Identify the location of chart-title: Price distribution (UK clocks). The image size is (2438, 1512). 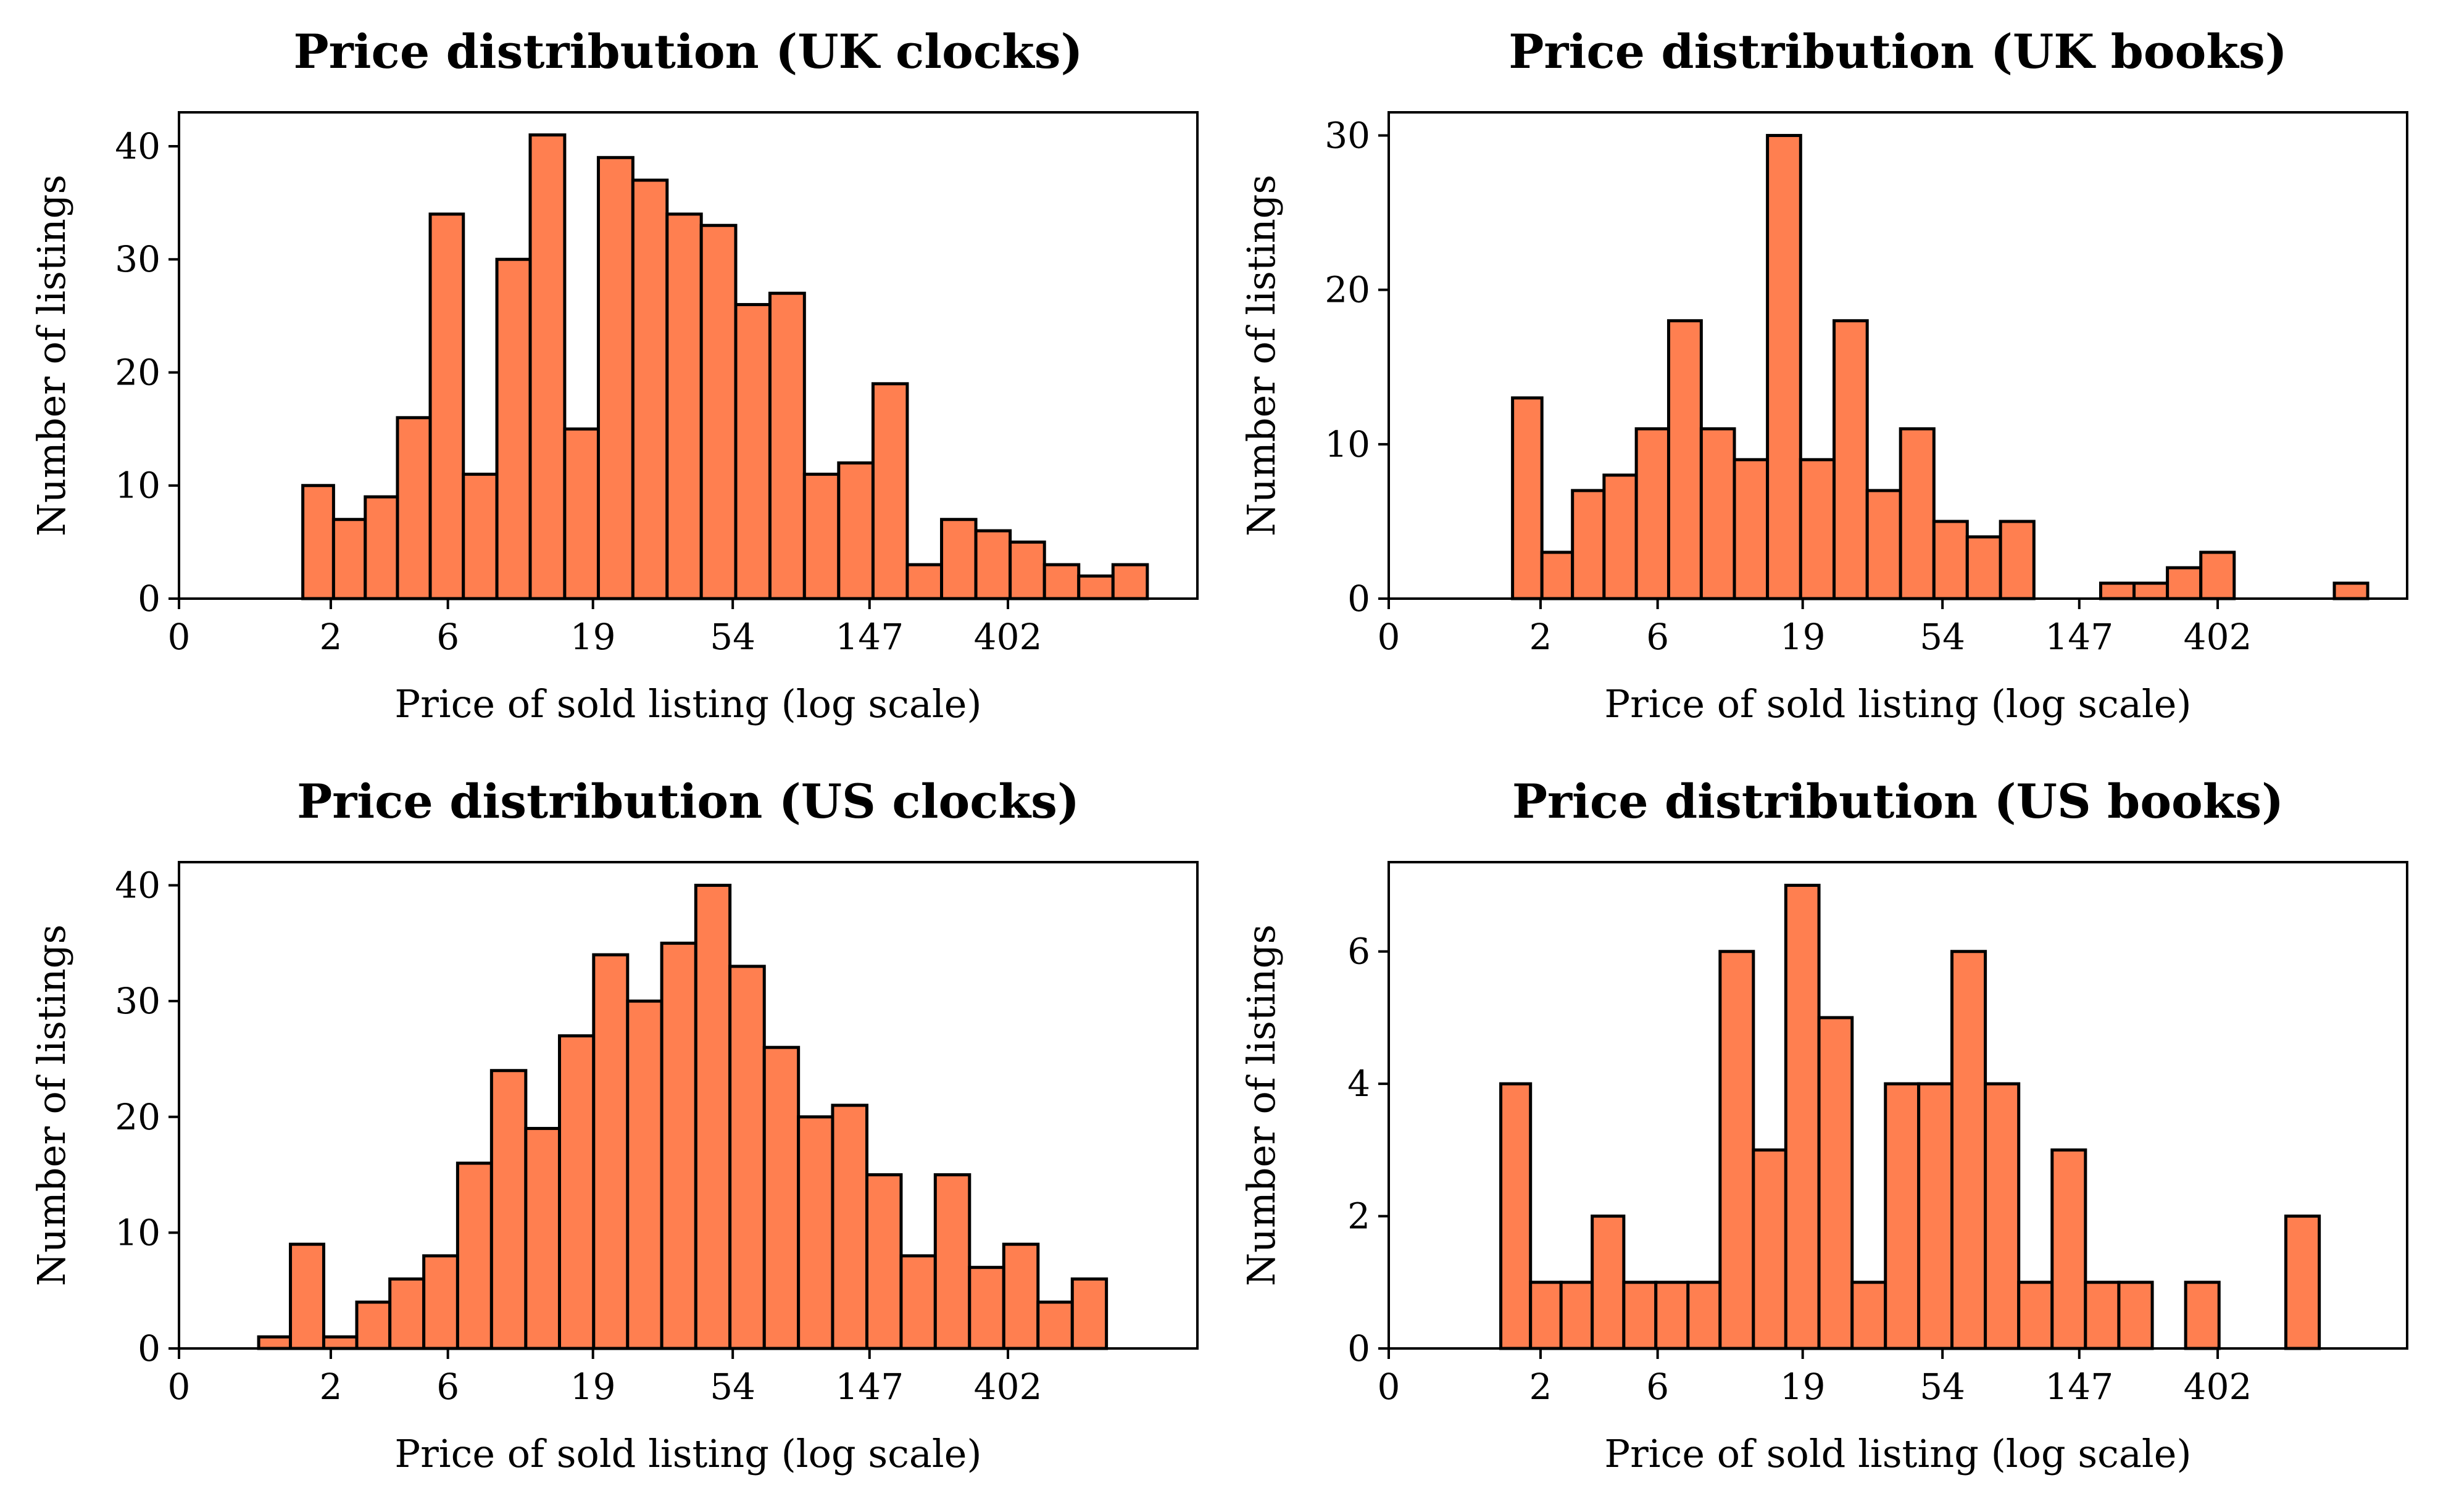
(688, 51).